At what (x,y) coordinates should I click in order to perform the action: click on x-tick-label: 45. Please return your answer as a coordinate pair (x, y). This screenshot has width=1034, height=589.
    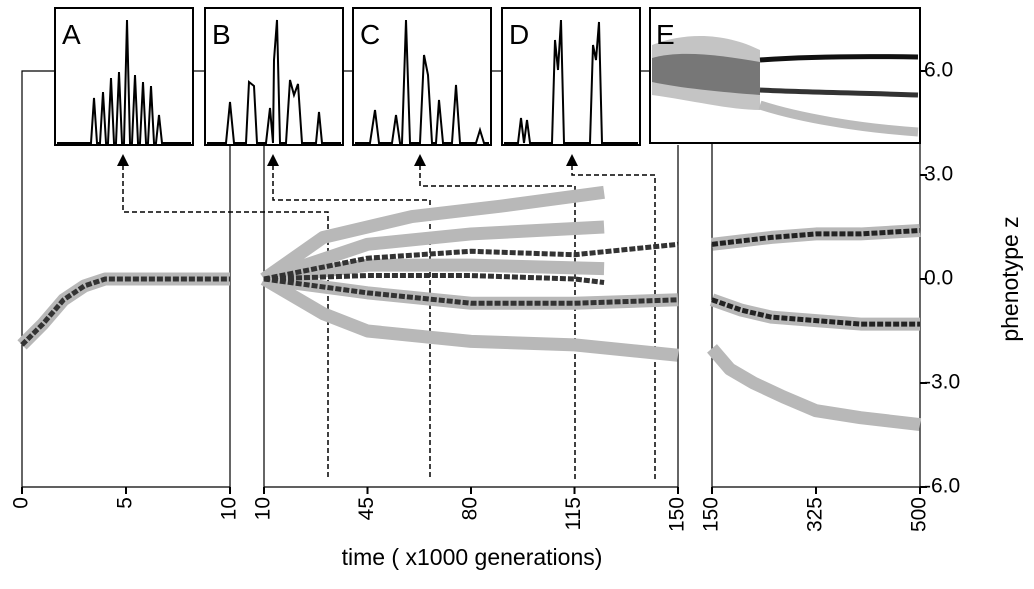
    Looking at the image, I should click on (366, 508).